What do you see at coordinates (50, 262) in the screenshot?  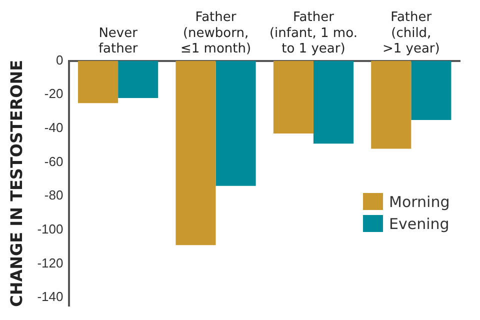 I see `y-tick-label: -120` at bounding box center [50, 262].